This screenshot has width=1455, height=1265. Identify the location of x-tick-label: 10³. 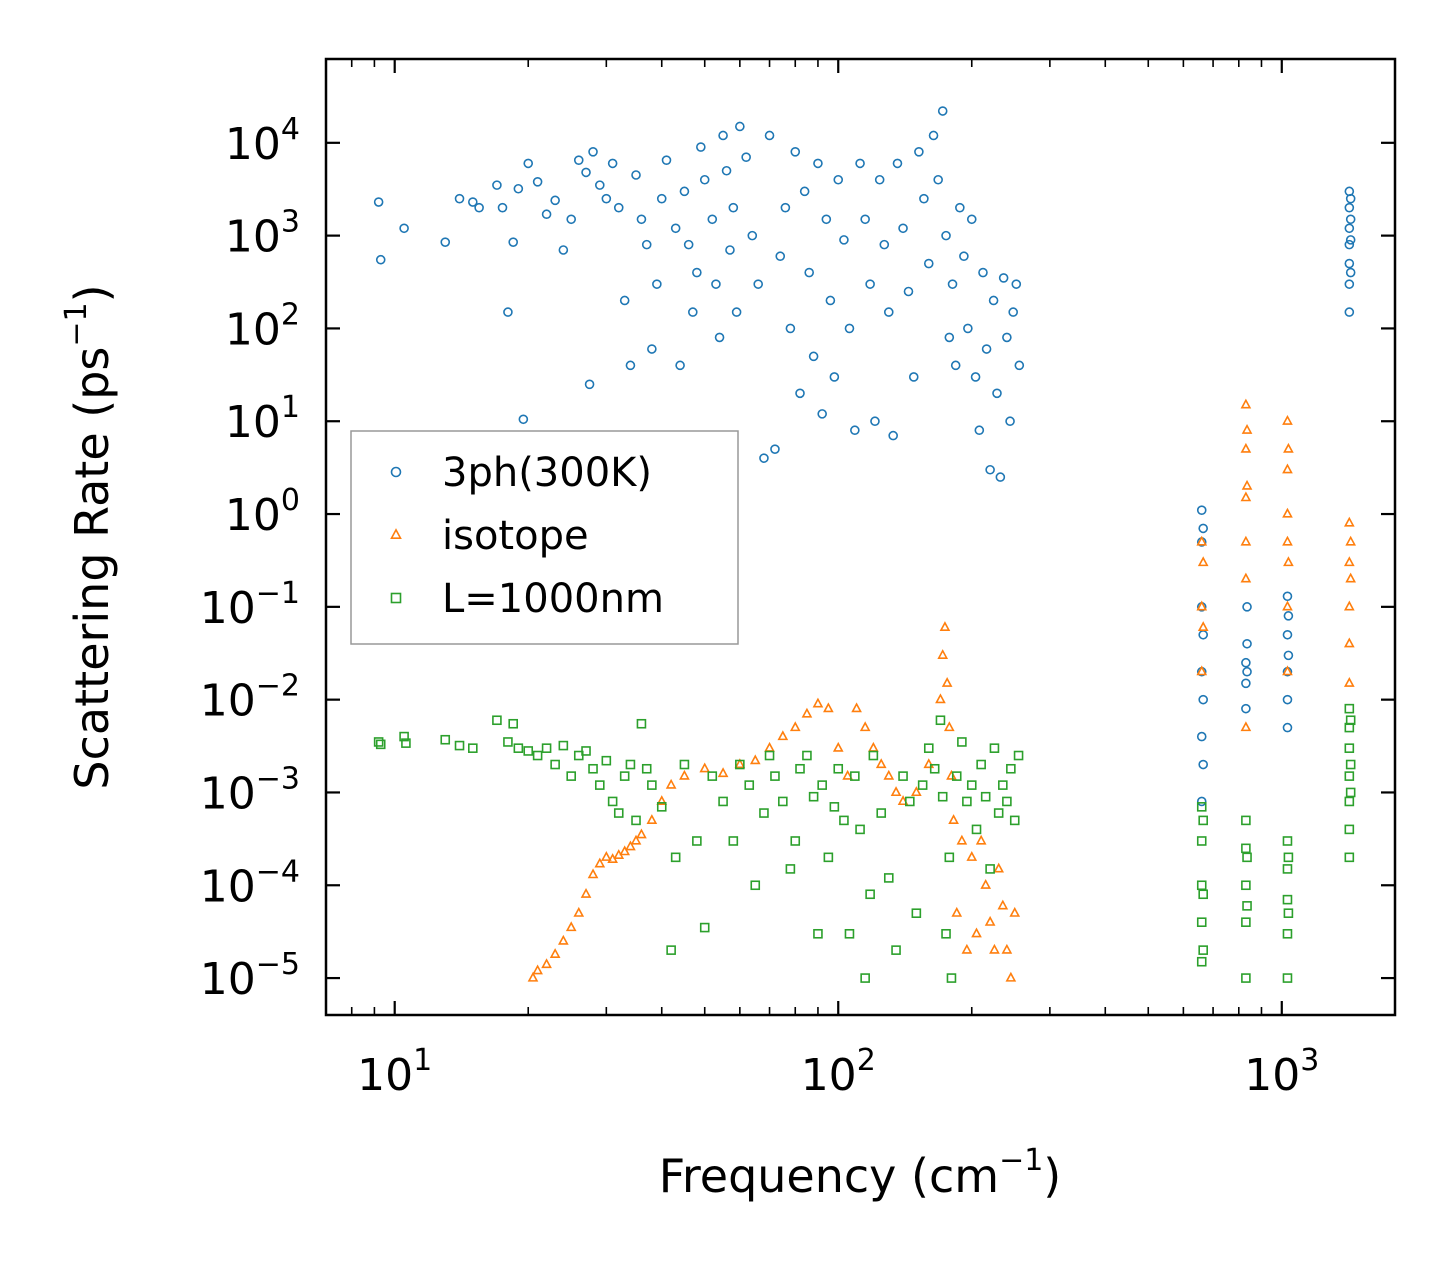
(1281, 1072).